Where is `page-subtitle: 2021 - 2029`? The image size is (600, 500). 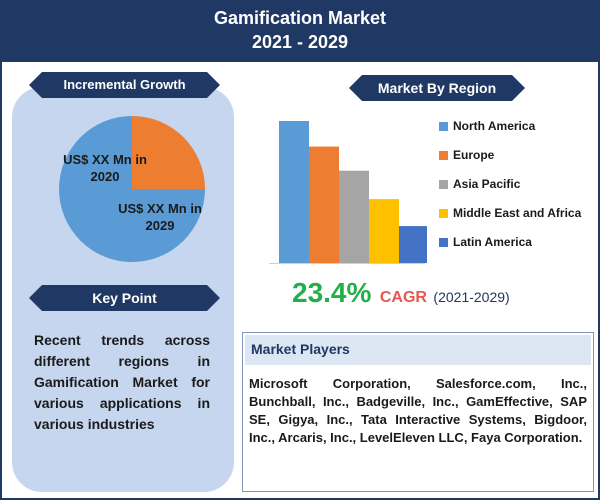 page-subtitle: 2021 - 2029 is located at coordinates (300, 42).